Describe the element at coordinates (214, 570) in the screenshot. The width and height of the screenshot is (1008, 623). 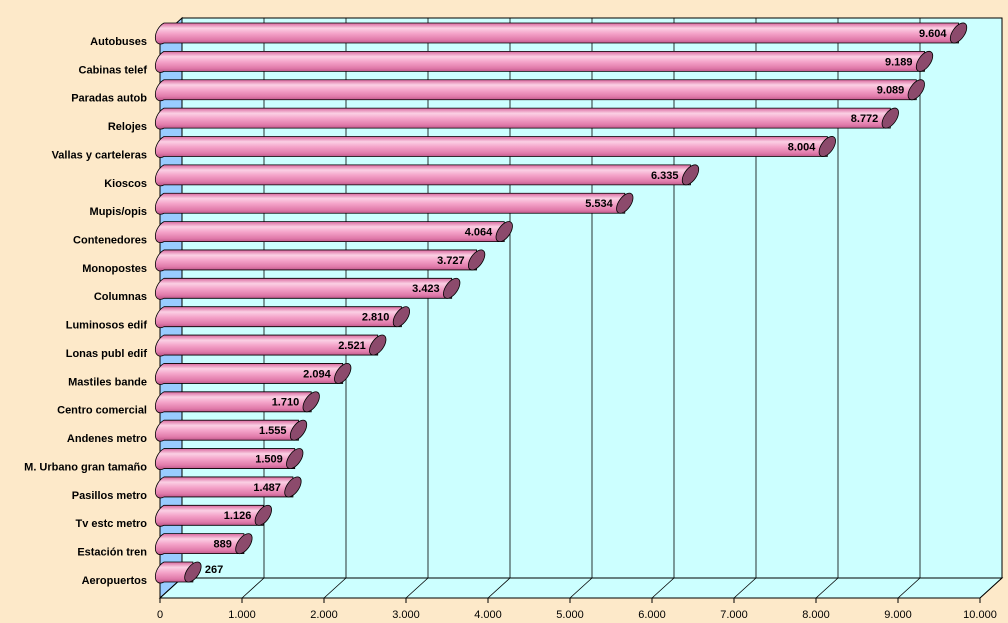
I see `value-label: 267` at that location.